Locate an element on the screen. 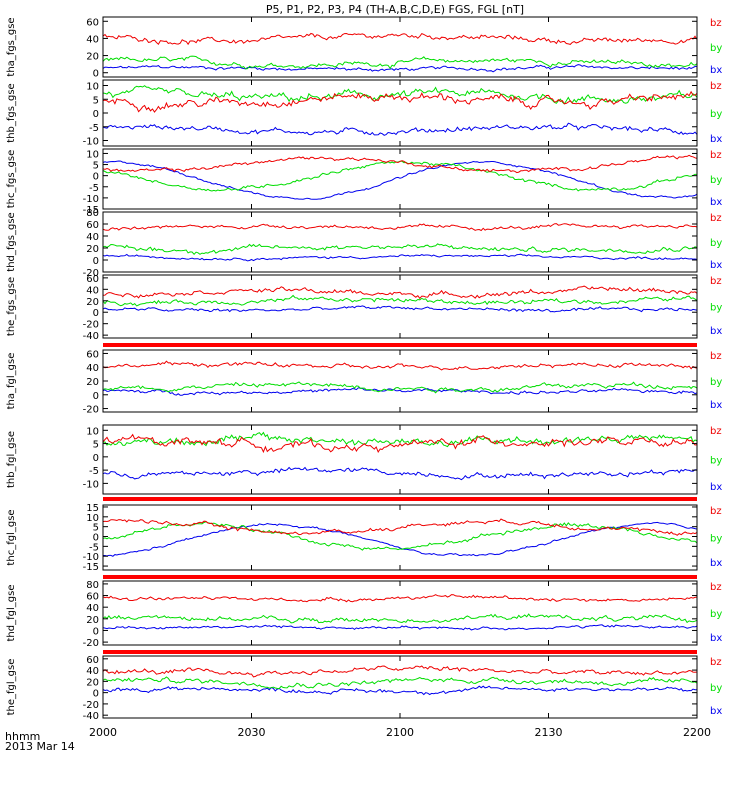  x-tick-label: 2030 is located at coordinates (252, 732).